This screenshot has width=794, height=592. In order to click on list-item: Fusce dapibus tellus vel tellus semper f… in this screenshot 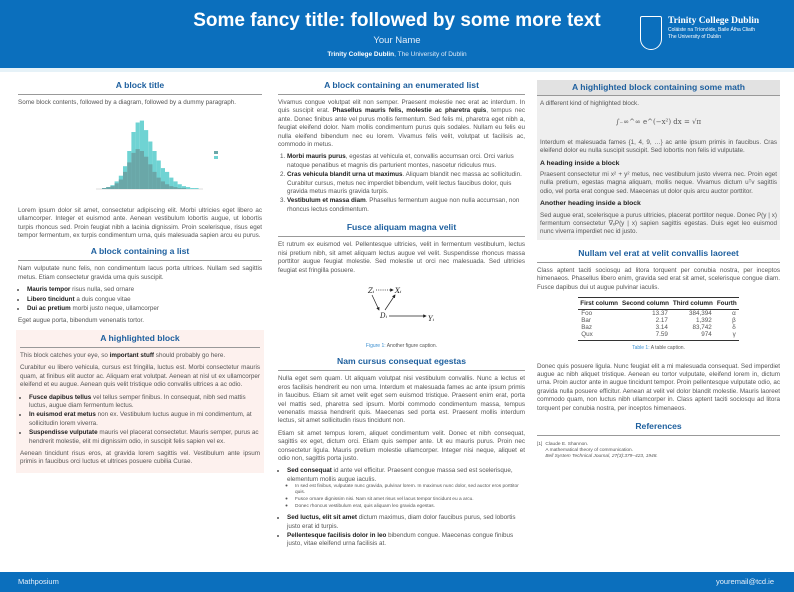, I will do `click(144, 402)`.